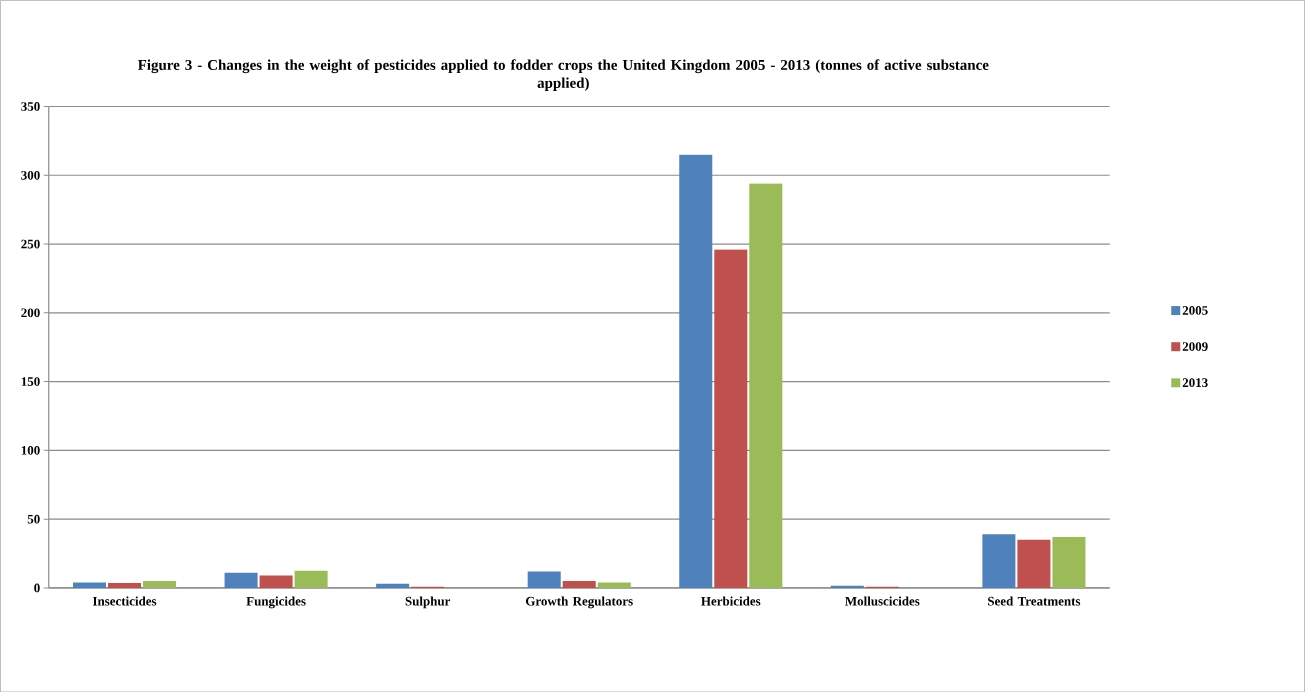 The image size is (1305, 692). What do you see at coordinates (428, 602) in the screenshot?
I see `x-tick-label: Sulphur` at bounding box center [428, 602].